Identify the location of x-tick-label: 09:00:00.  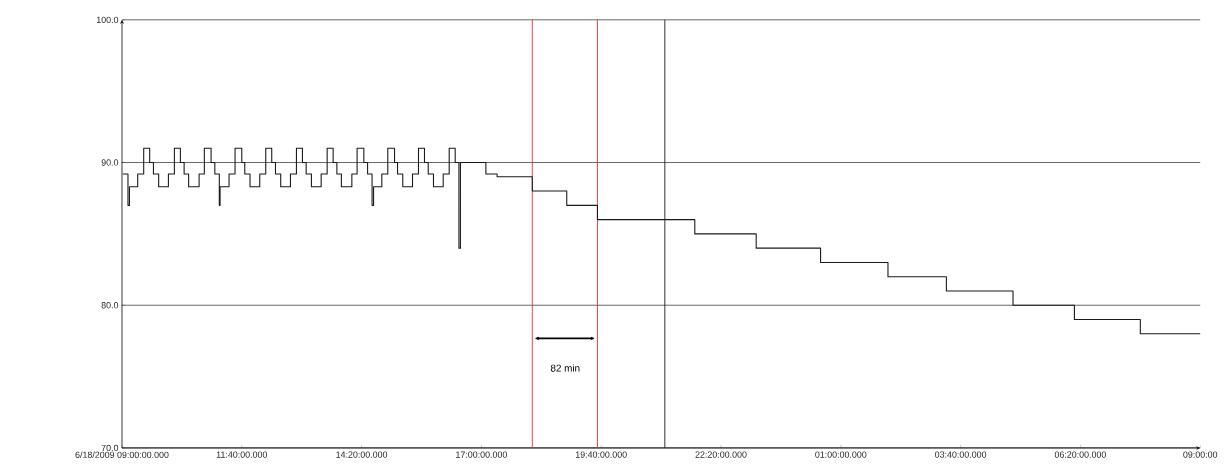
(1200, 454).